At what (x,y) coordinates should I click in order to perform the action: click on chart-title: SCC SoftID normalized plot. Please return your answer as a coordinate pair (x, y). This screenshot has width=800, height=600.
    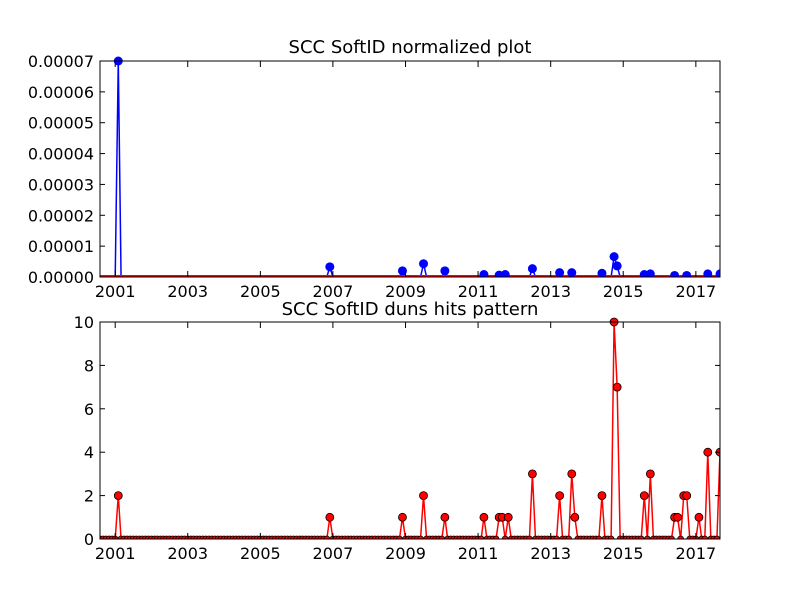
    Looking at the image, I should click on (410, 47).